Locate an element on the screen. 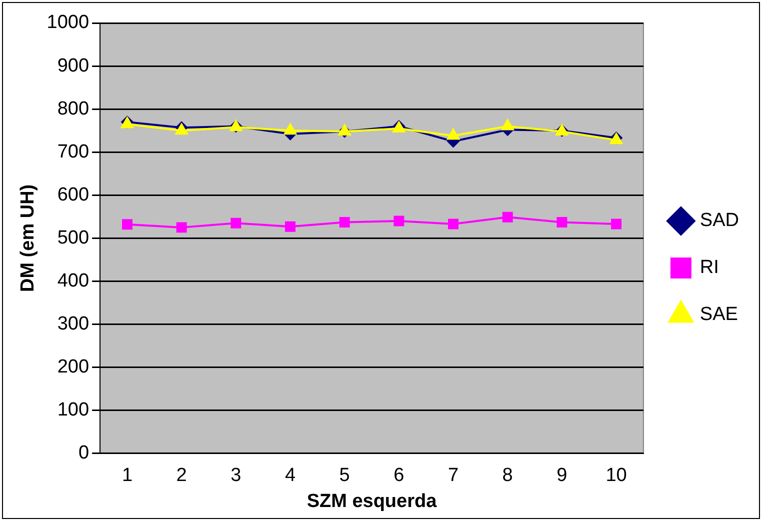 This screenshot has width=762, height=521. x-tick-label: 5 is located at coordinates (344, 475).